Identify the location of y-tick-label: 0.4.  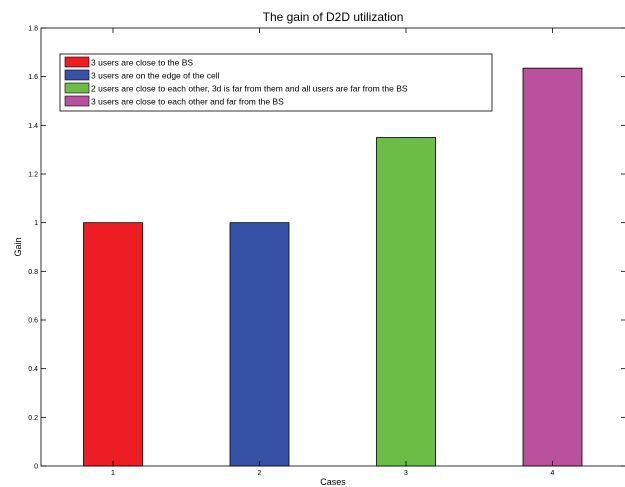
(33, 369).